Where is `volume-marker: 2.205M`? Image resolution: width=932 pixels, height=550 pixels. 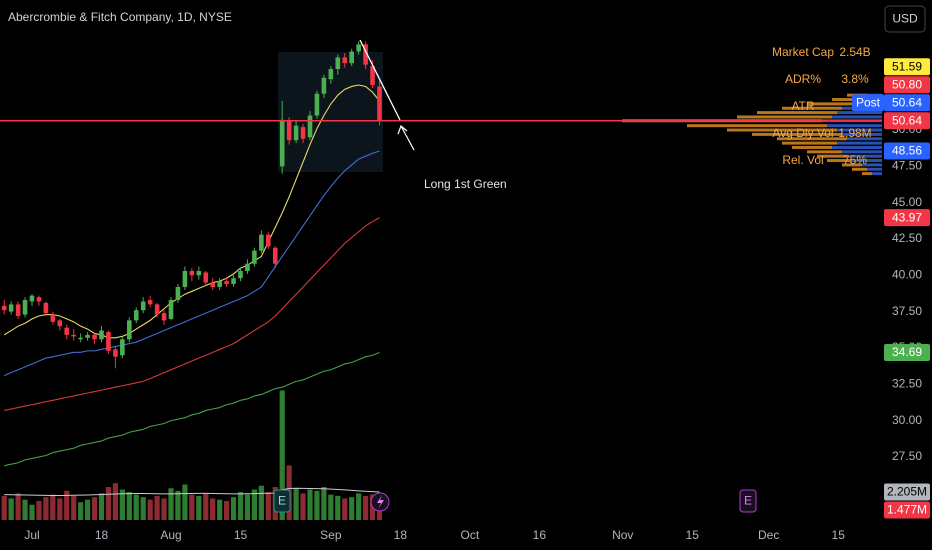 volume-marker: 2.205M is located at coordinates (907, 492).